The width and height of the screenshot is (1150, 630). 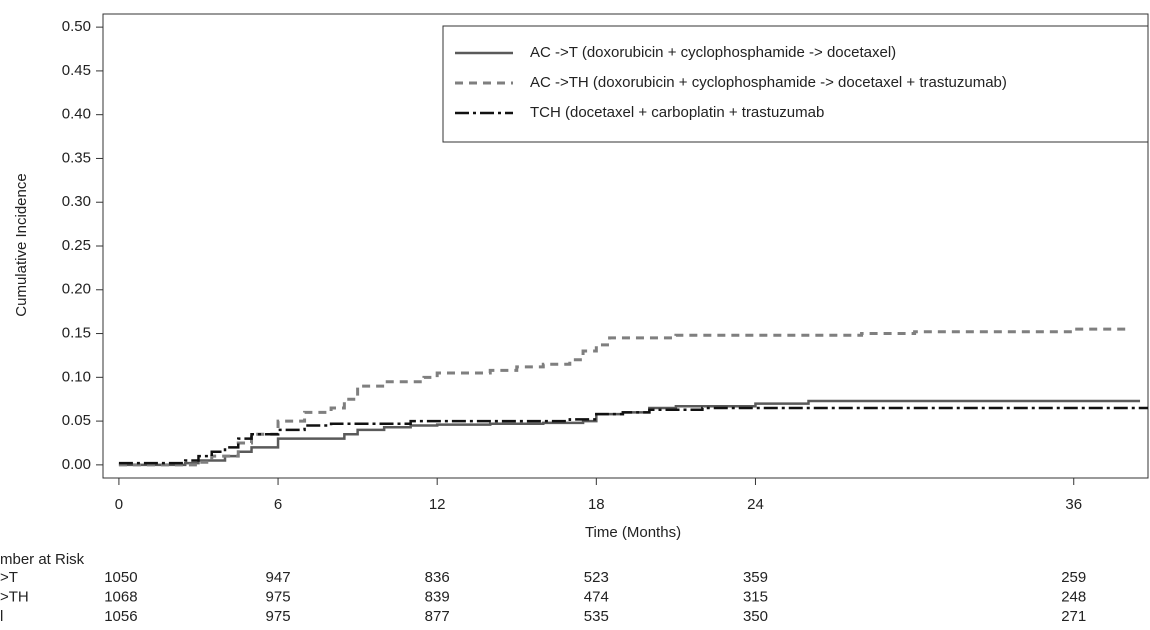 I want to click on x-tick-label: 6, so click(x=278, y=504).